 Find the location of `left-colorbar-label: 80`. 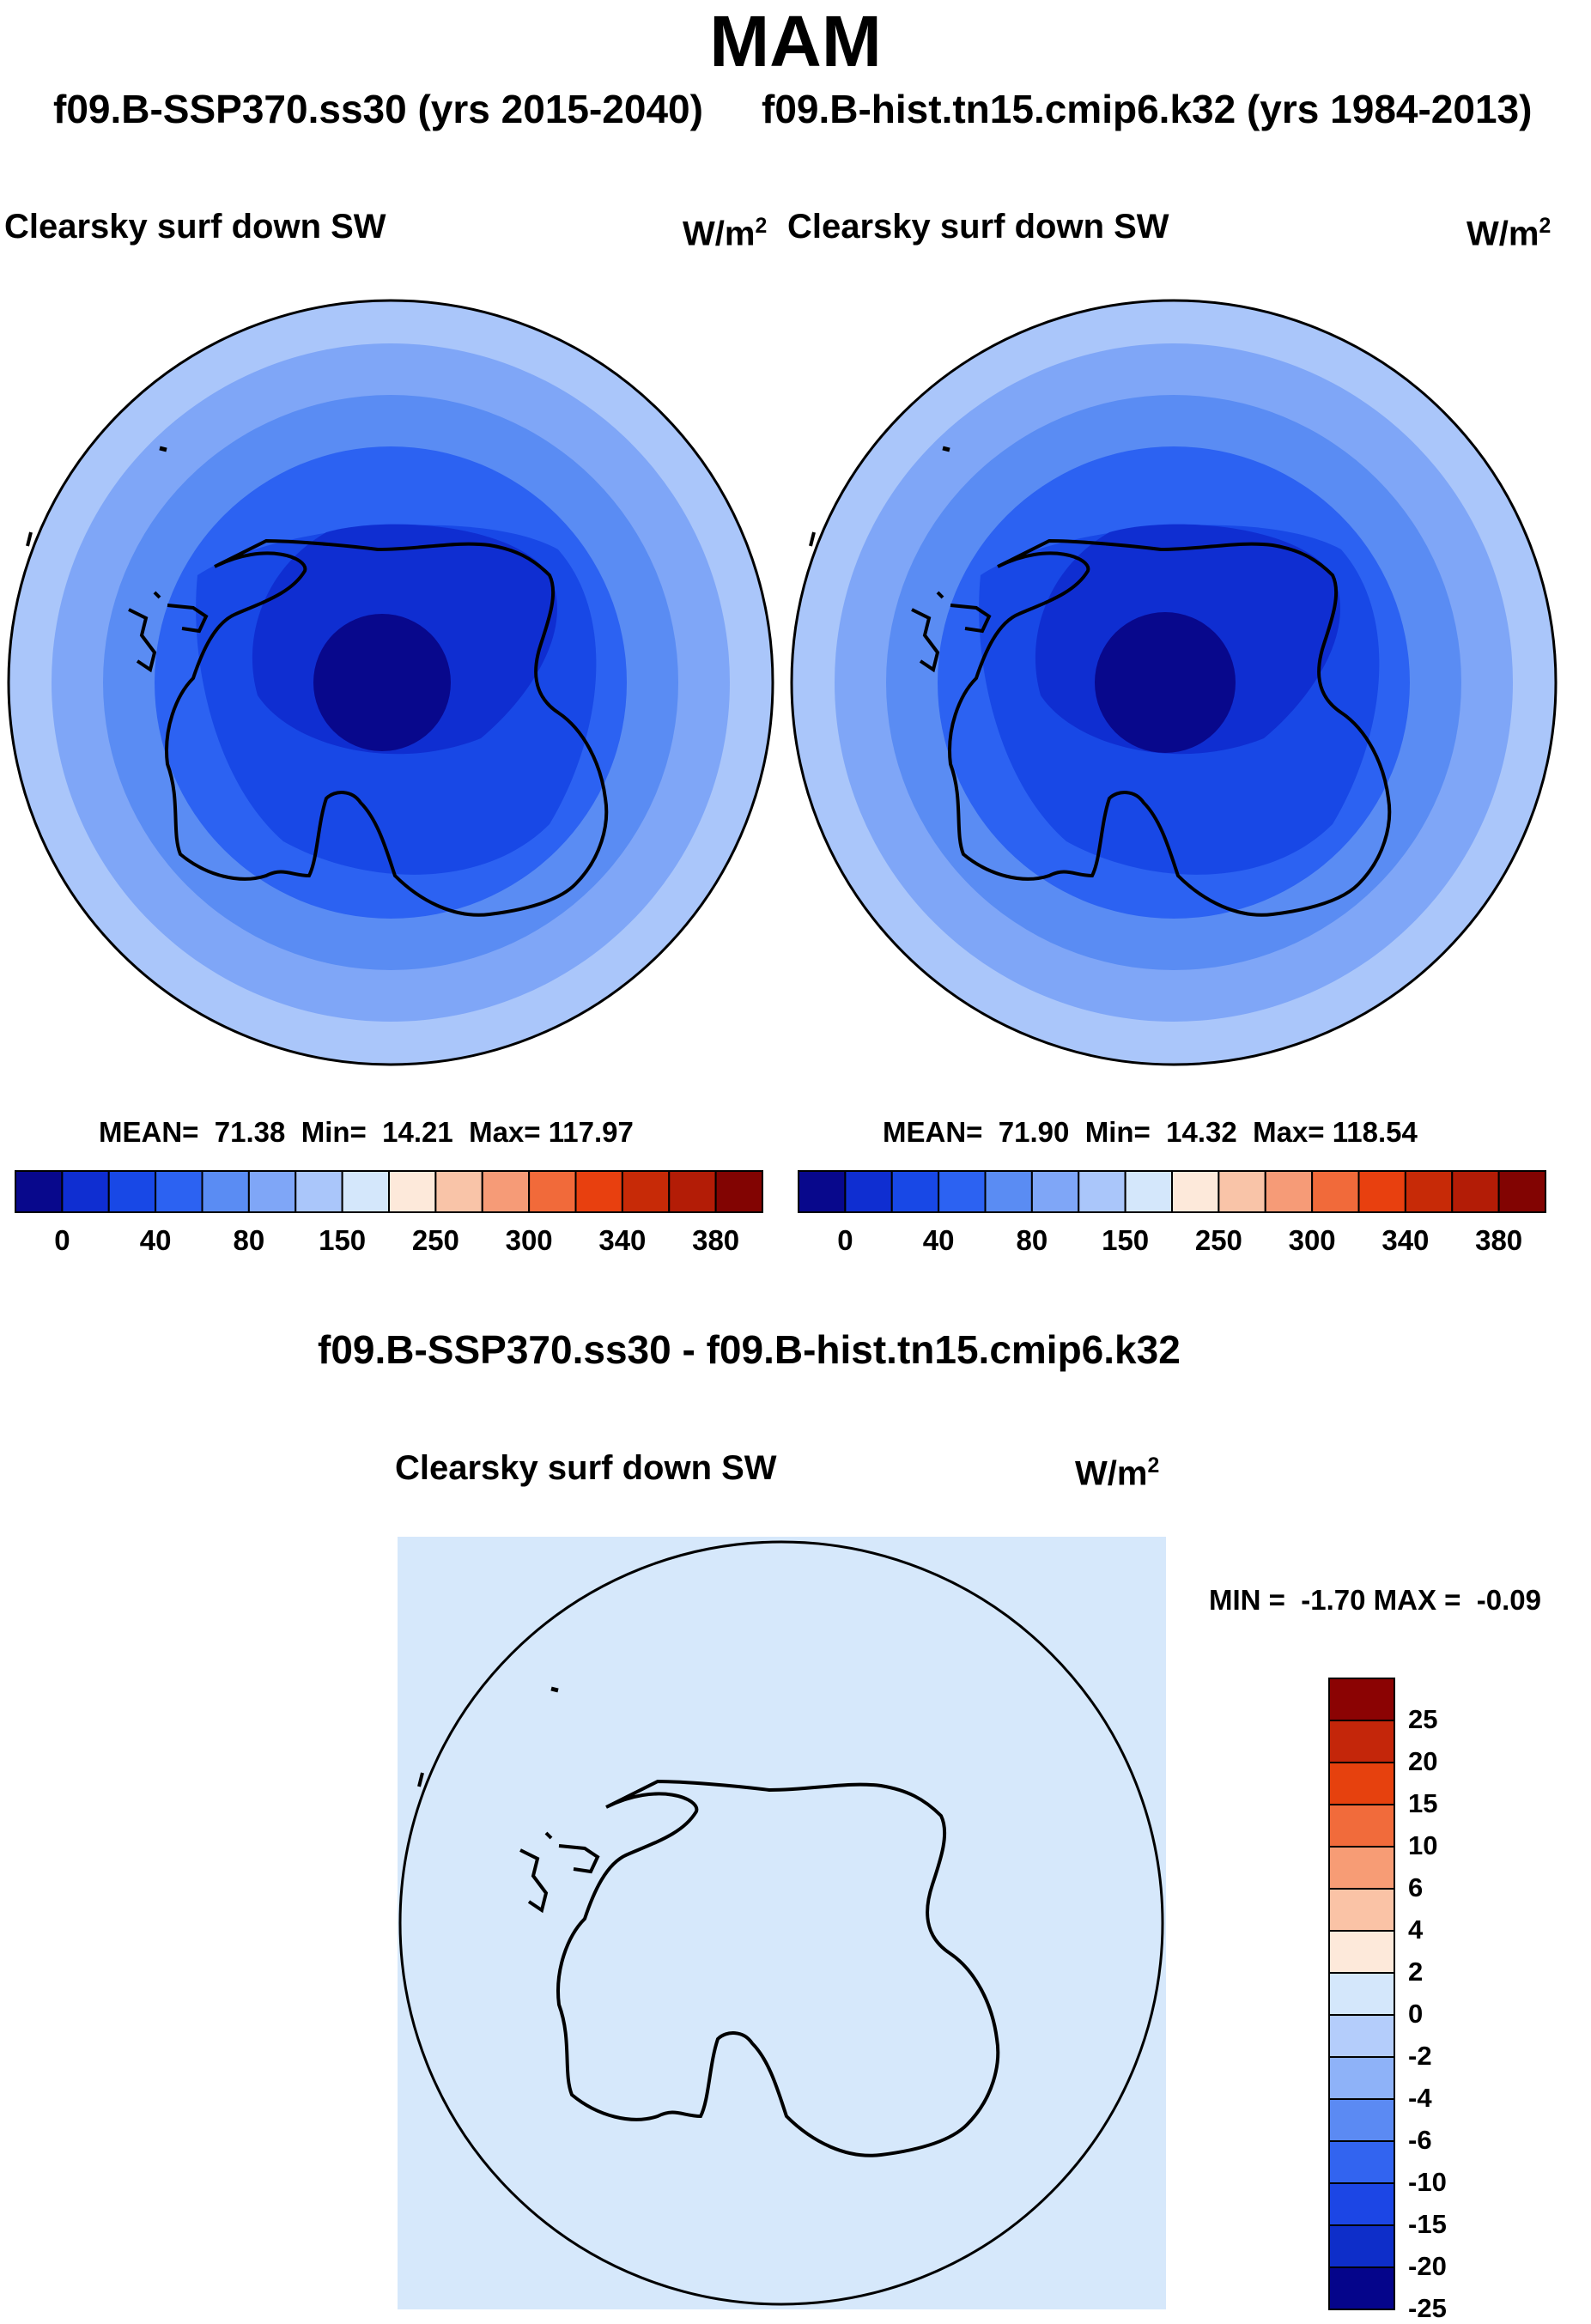

left-colorbar-label: 80 is located at coordinates (249, 1240).